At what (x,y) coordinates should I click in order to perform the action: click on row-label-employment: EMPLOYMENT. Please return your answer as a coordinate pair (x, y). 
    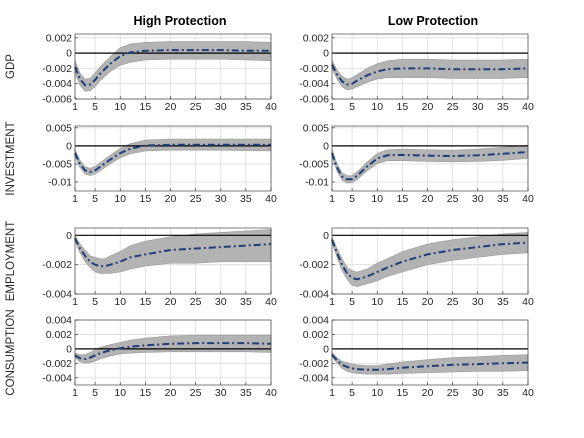
    Looking at the image, I should click on (11, 261).